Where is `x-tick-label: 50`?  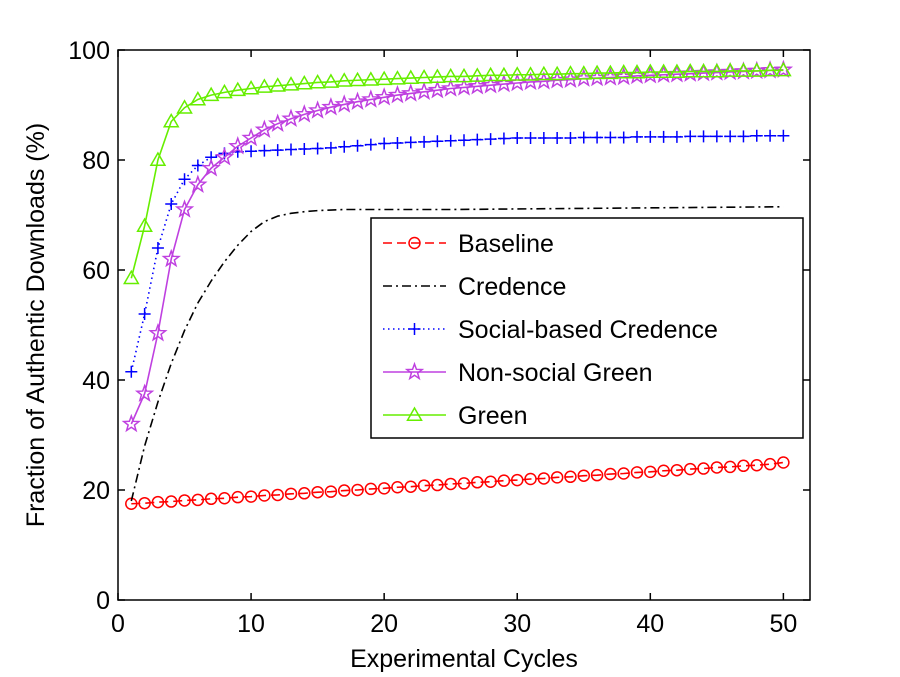 x-tick-label: 50 is located at coordinates (783, 624).